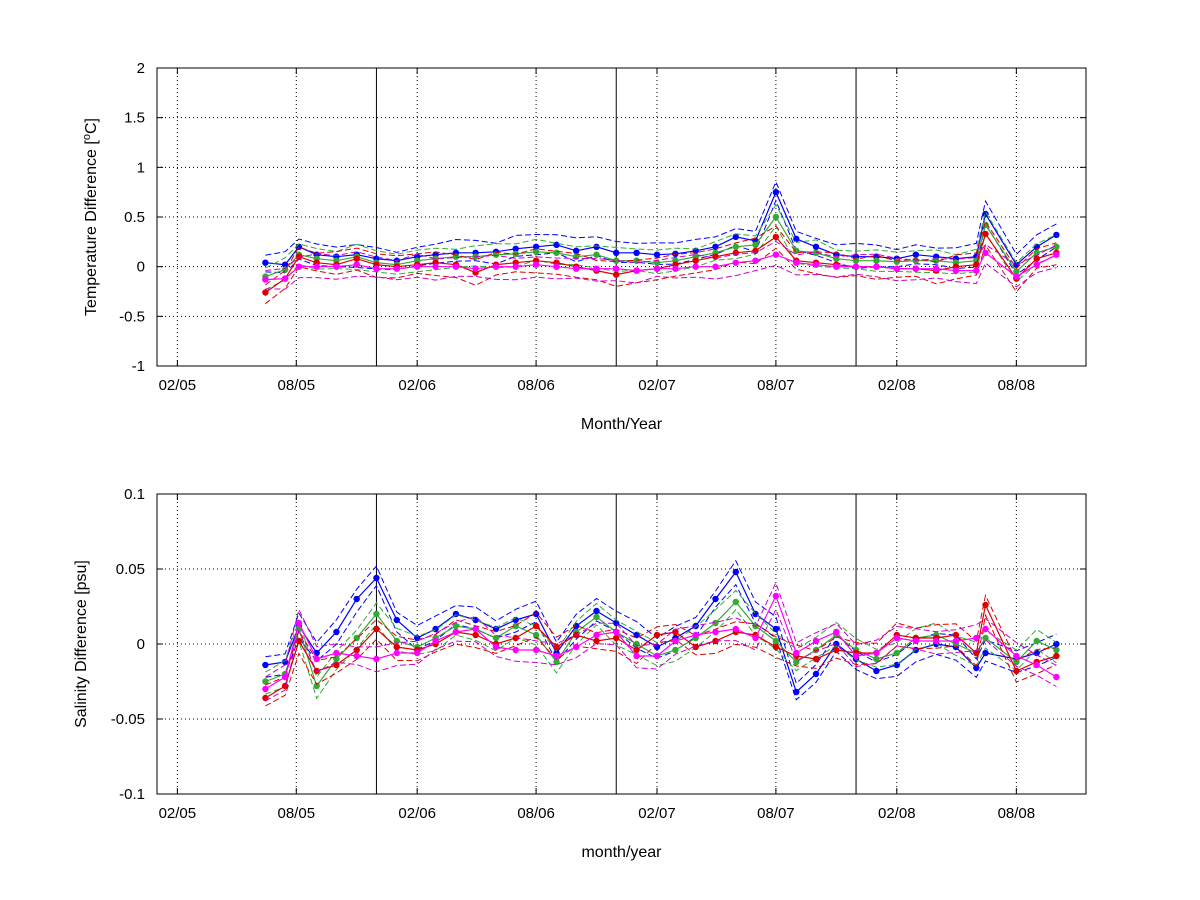 This screenshot has height=900, width=1200. What do you see at coordinates (1017, 385) in the screenshot?
I see `x-tick-label: 08/08` at bounding box center [1017, 385].